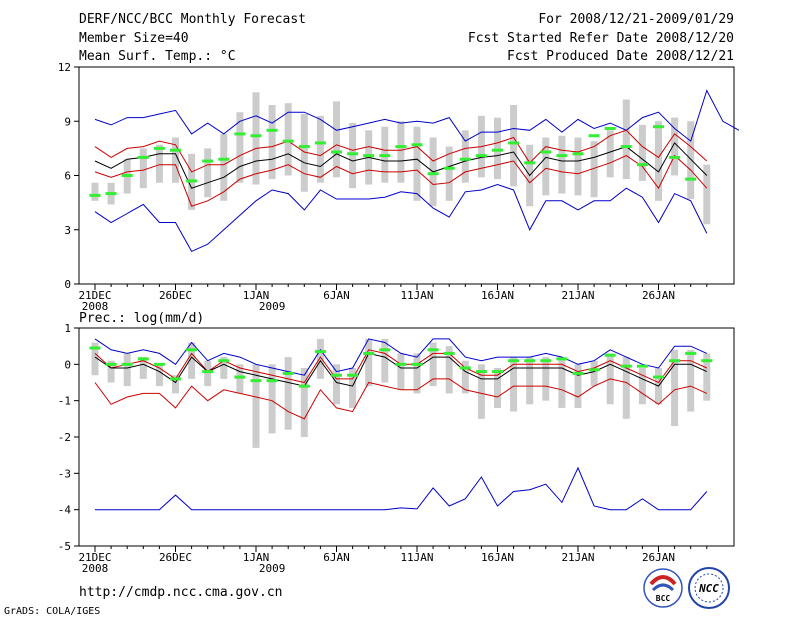 This screenshot has height=622, width=800. I want to click on ncc-logo: NCC, so click(709, 588).